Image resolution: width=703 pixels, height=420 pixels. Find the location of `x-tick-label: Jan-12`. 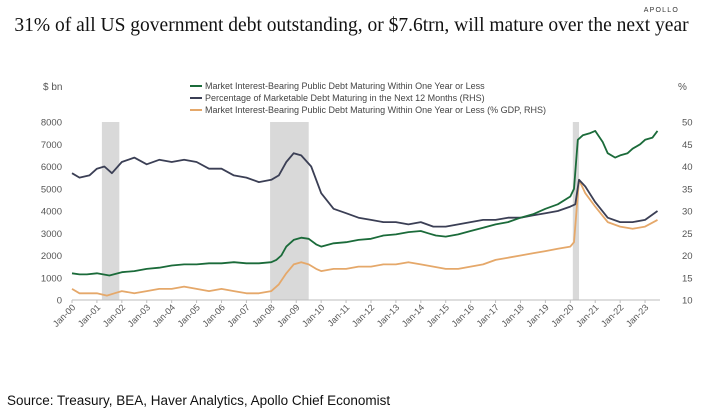

x-tick-label: Jan-12 is located at coordinates (363, 315).